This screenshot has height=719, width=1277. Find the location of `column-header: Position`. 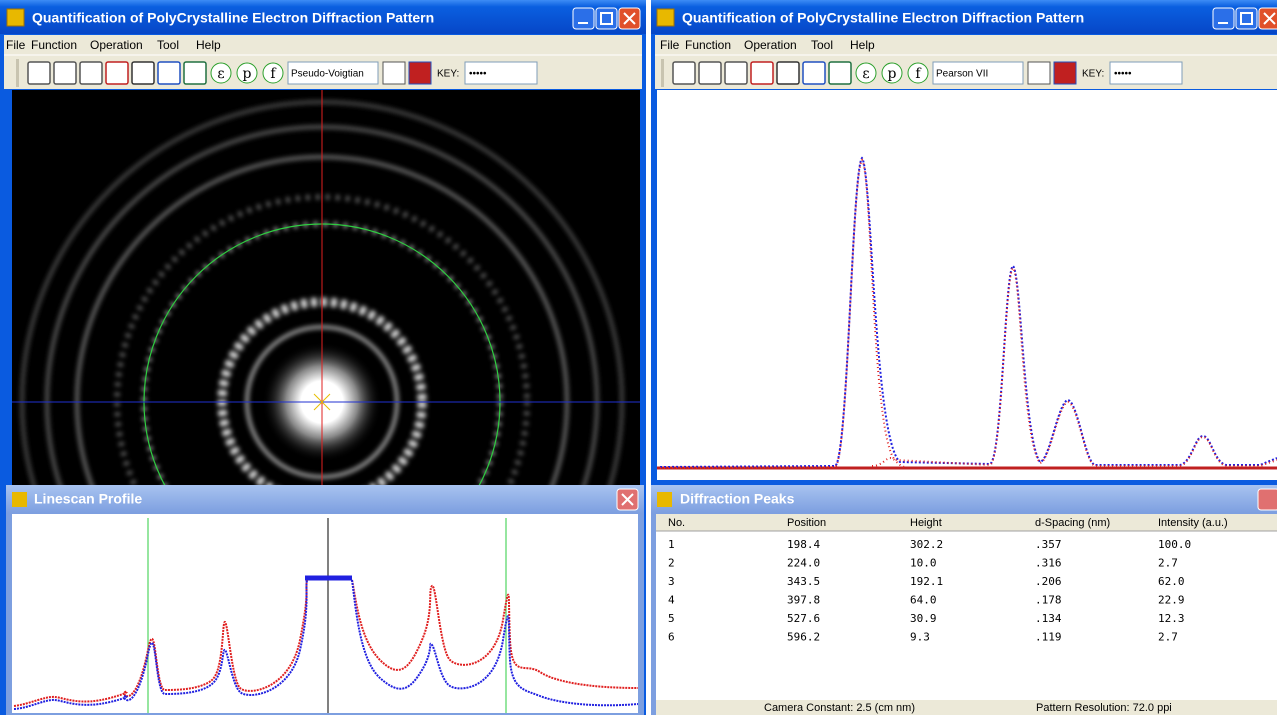

column-header: Position is located at coordinates (806, 523).